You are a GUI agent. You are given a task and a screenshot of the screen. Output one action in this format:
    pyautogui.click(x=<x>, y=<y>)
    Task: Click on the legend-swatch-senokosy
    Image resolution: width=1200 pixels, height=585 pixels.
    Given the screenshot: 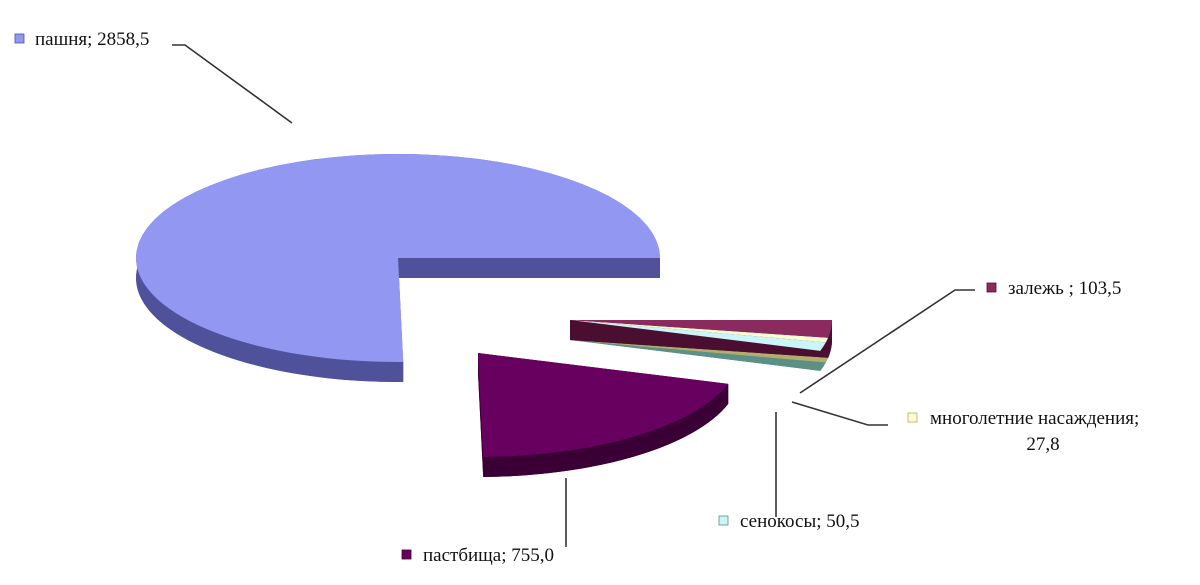 What is the action you would take?
    pyautogui.click(x=723, y=520)
    